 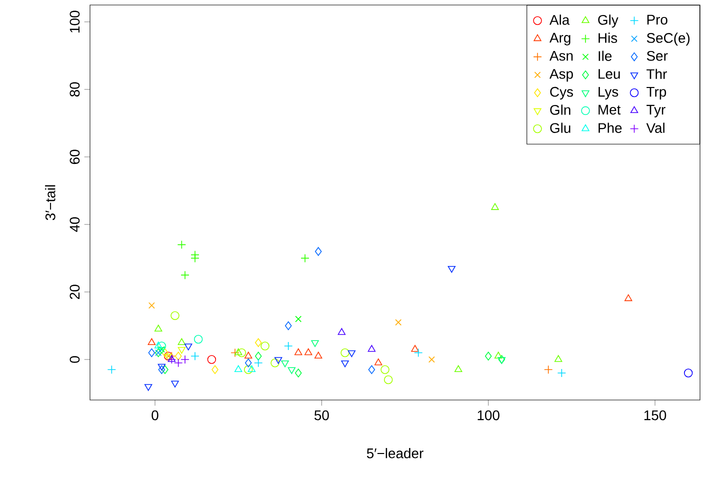 What do you see at coordinates (489, 415) in the screenshot?
I see `x-tick-label: 100` at bounding box center [489, 415].